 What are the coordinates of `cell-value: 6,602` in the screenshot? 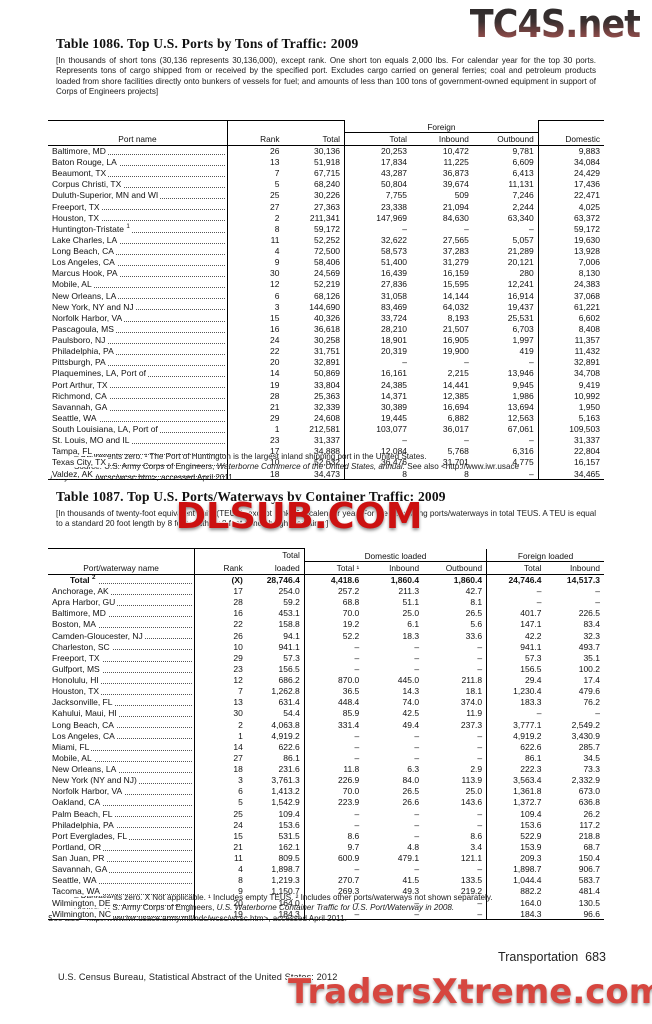 It's located at (570, 318).